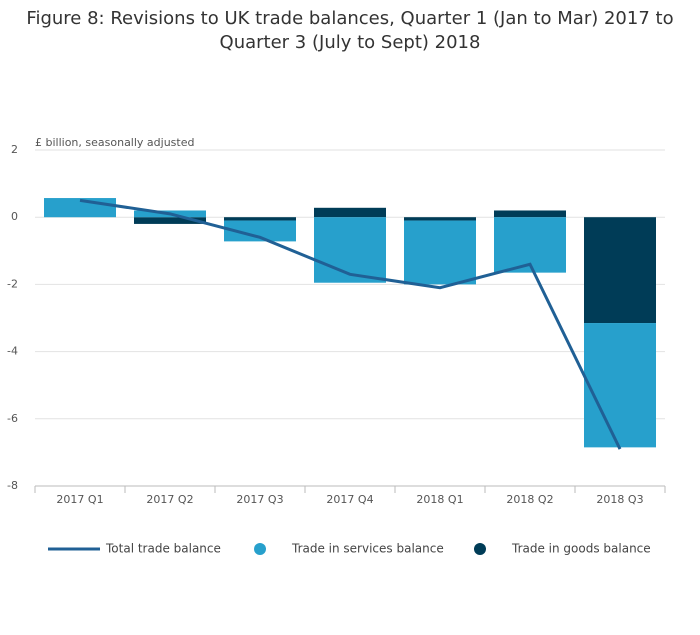  I want to click on x-tick-label: 2017 Q4, so click(349, 499).